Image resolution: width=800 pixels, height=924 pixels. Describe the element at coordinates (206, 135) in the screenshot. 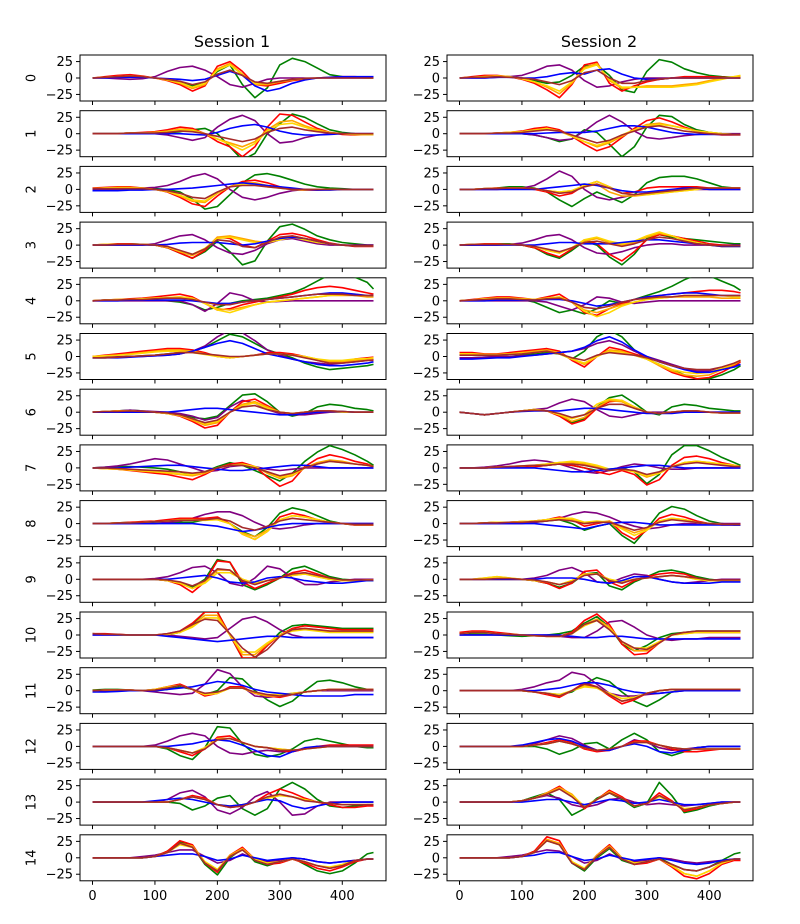

I see `subplot-s1-row-1: 250 −25 1` at that location.